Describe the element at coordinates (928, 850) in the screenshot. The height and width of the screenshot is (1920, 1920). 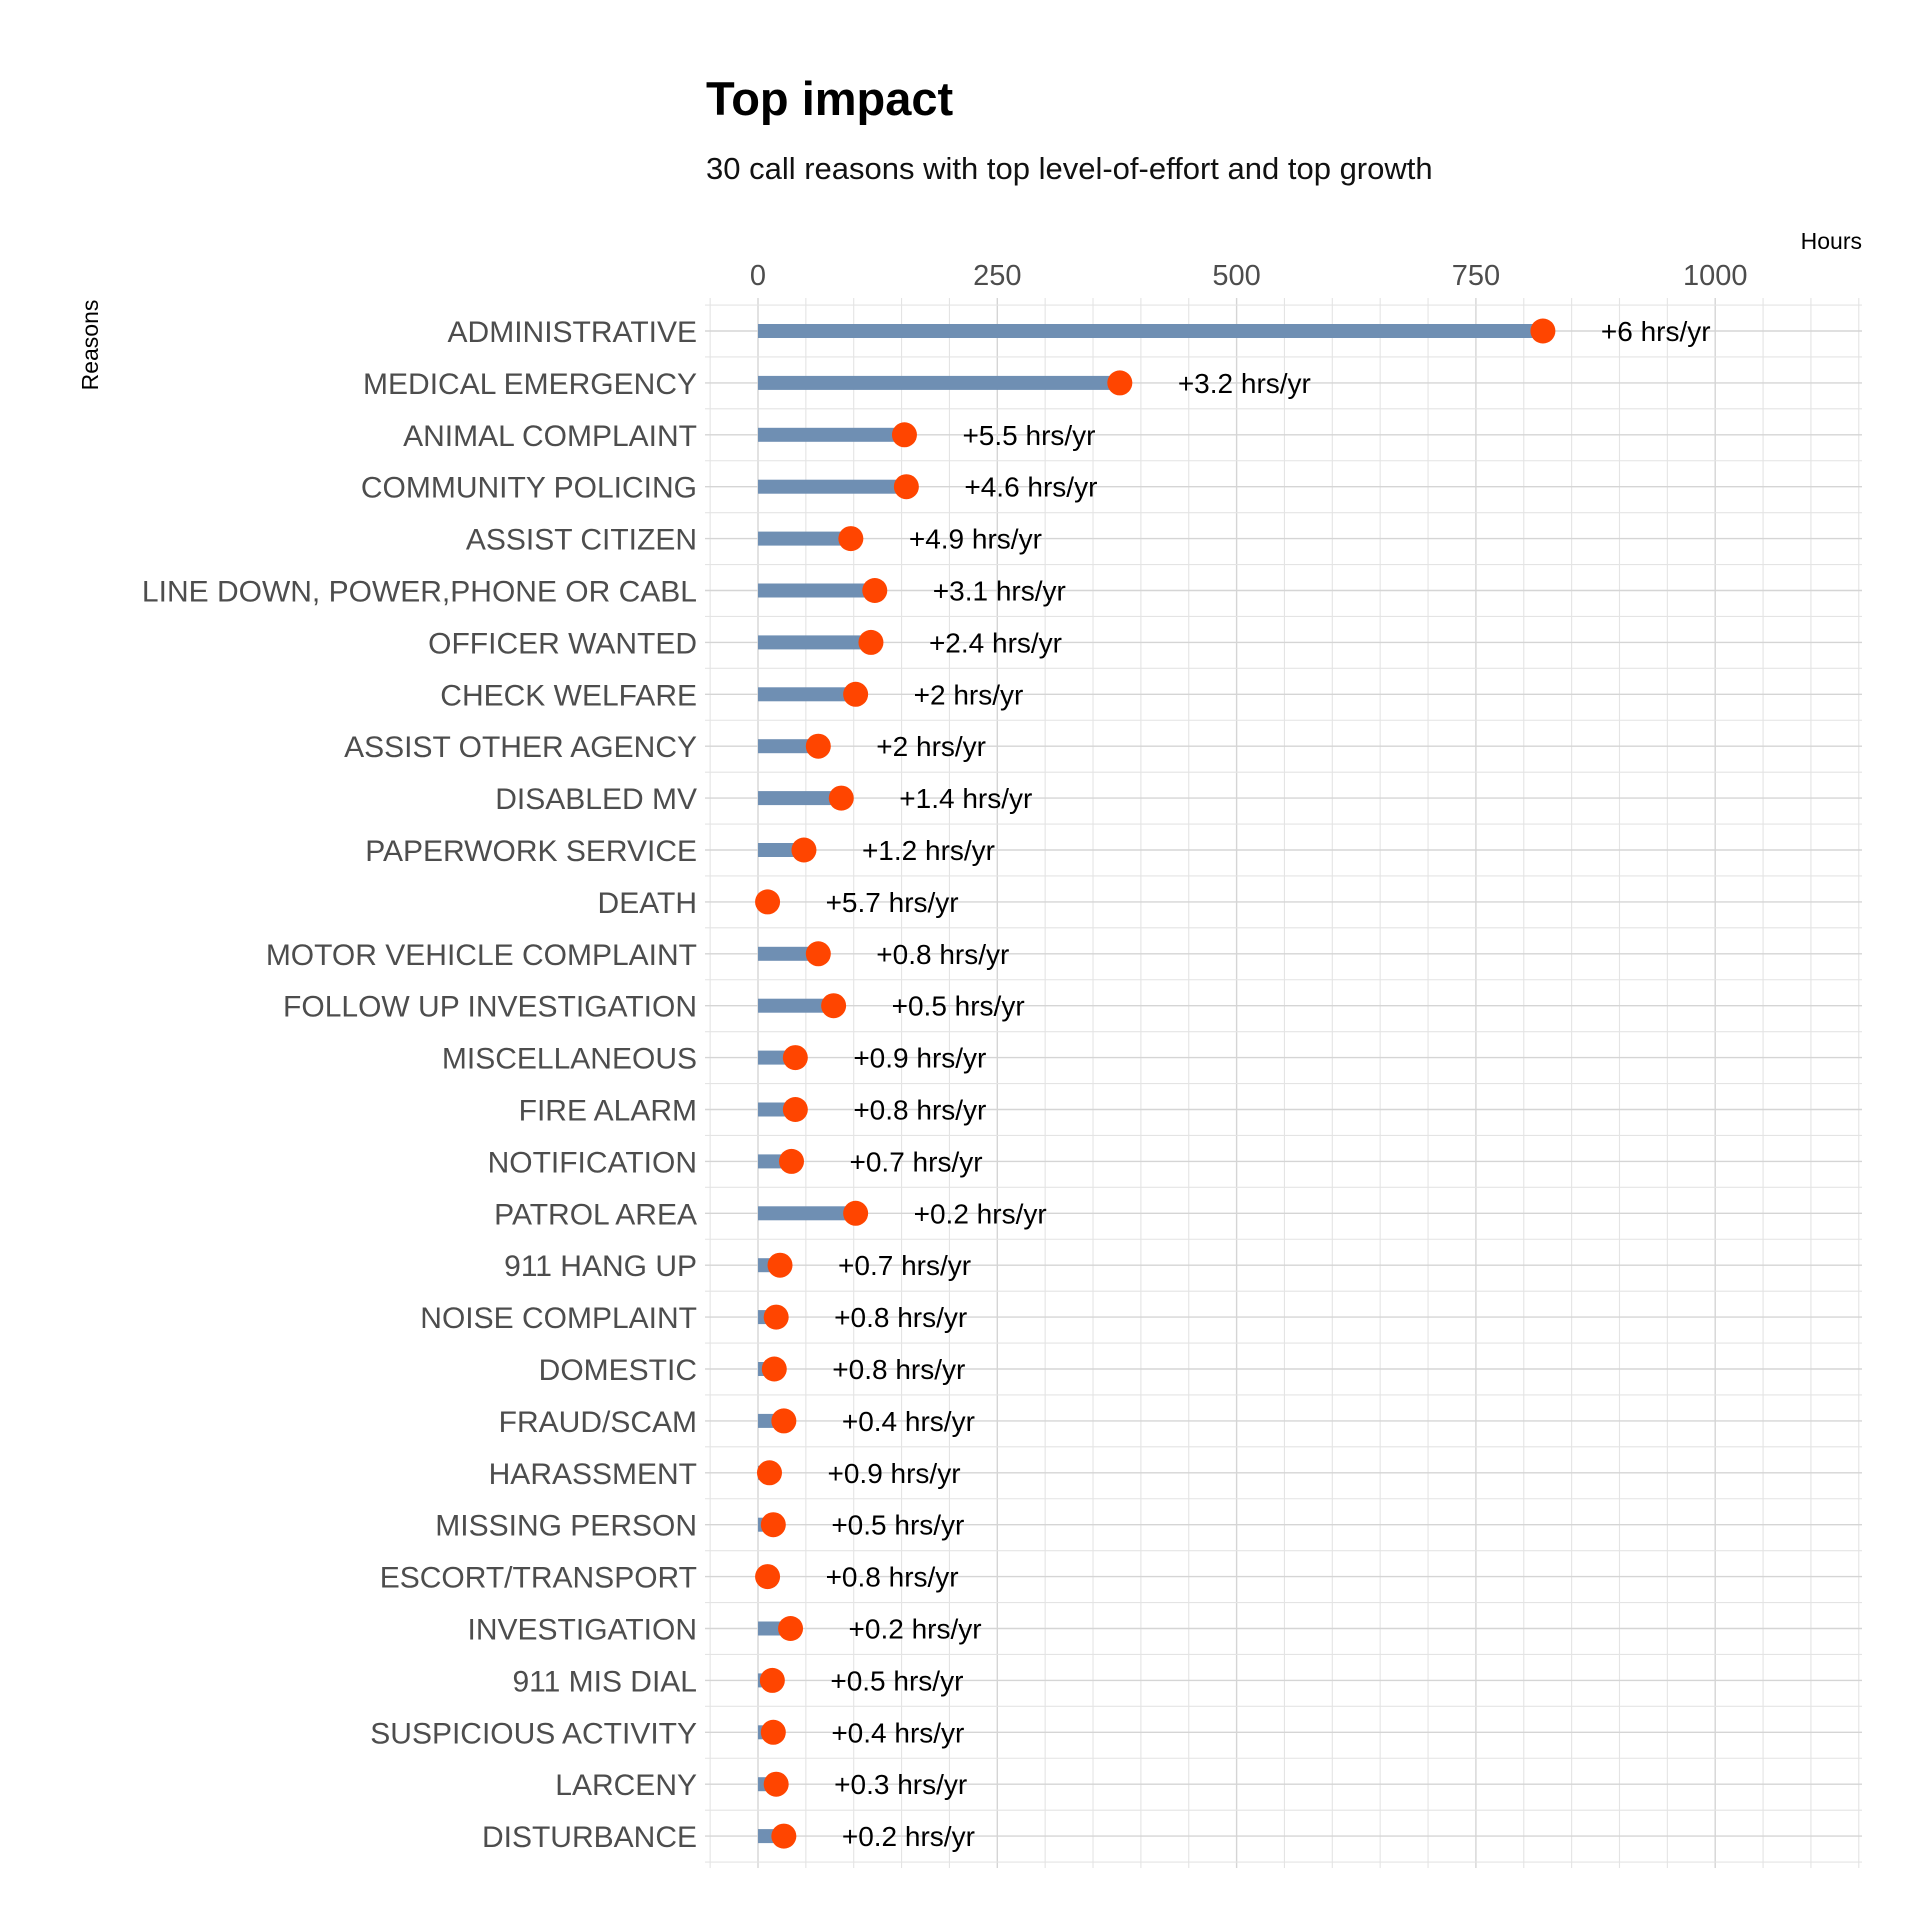
I see `growth-data-label: +1.2 hrs/yr` at that location.